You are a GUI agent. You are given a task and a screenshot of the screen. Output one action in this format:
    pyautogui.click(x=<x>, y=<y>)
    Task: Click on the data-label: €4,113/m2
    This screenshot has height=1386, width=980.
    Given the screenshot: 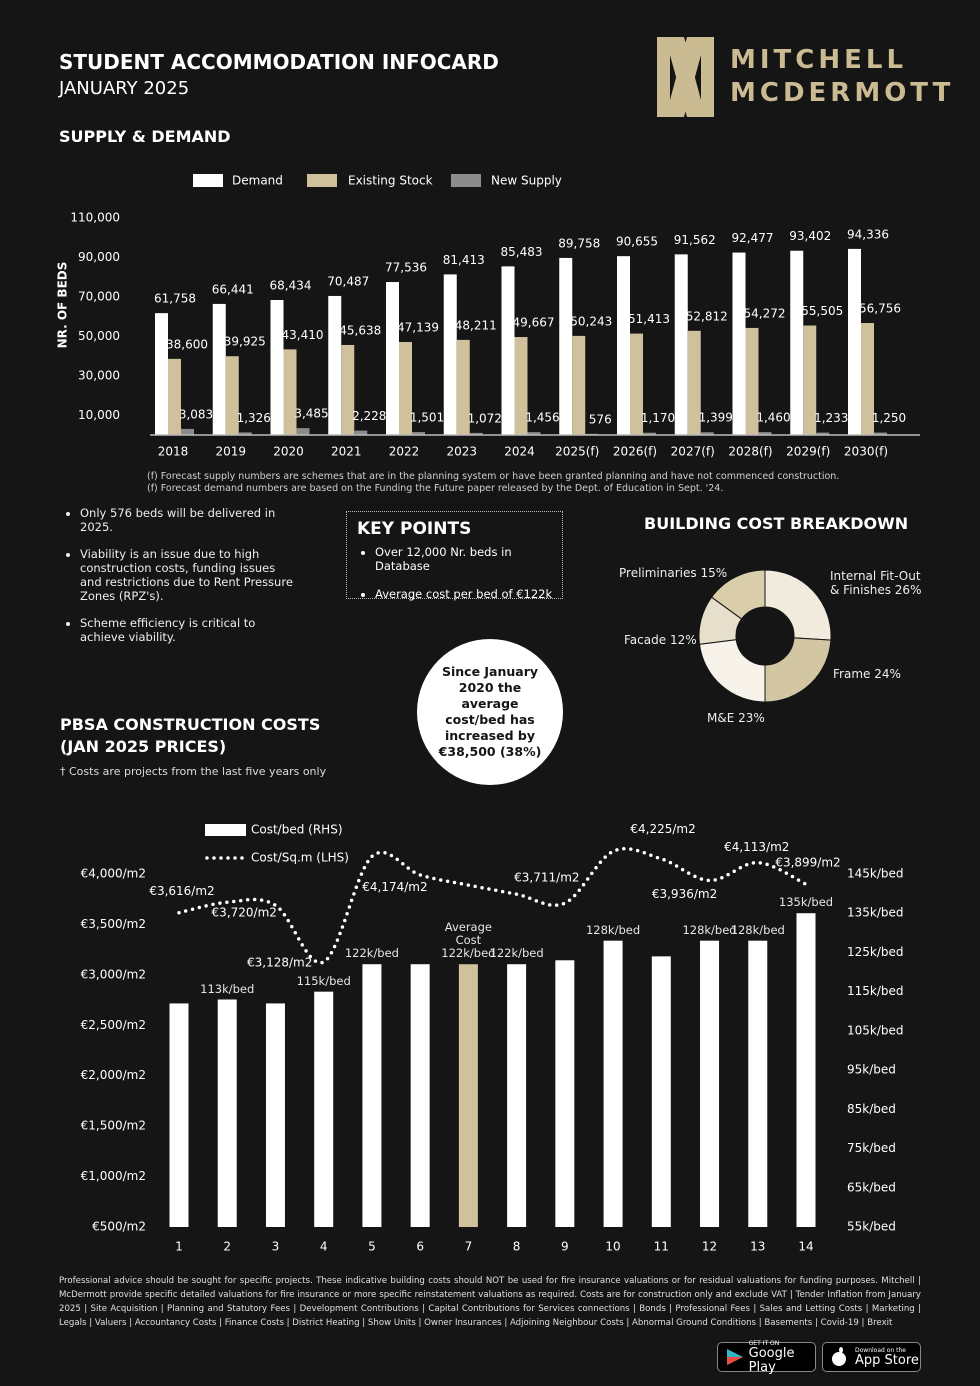 What is the action you would take?
    pyautogui.click(x=756, y=847)
    